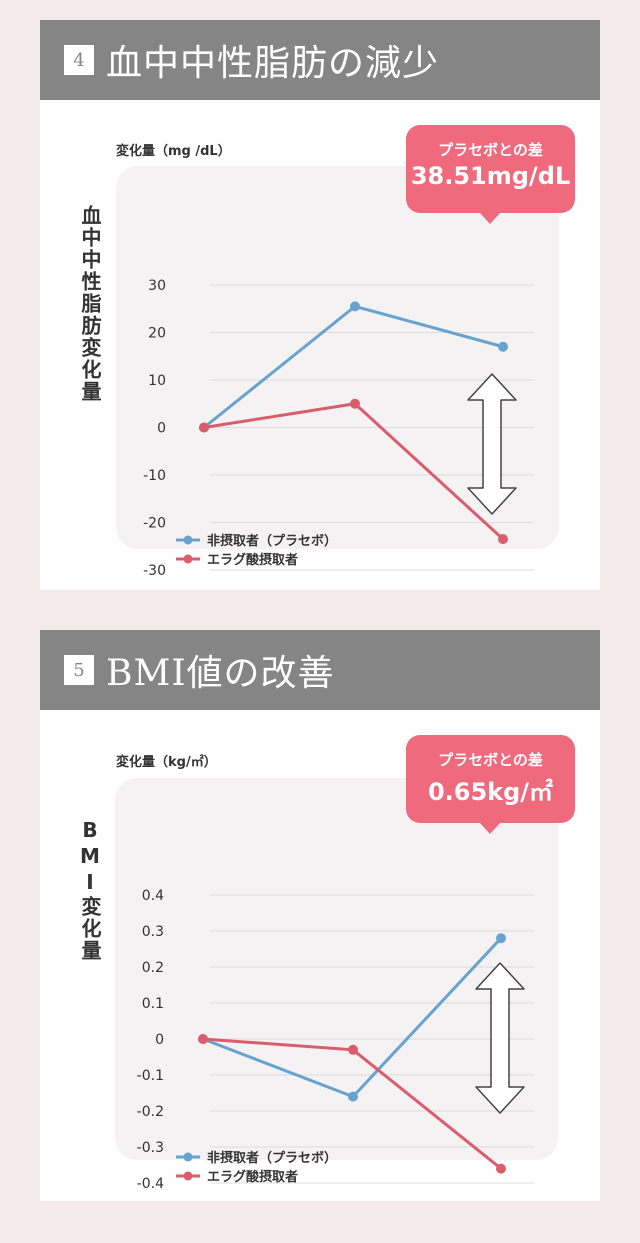  I want to click on callout-value: 38.51mg/dL, so click(490, 176).